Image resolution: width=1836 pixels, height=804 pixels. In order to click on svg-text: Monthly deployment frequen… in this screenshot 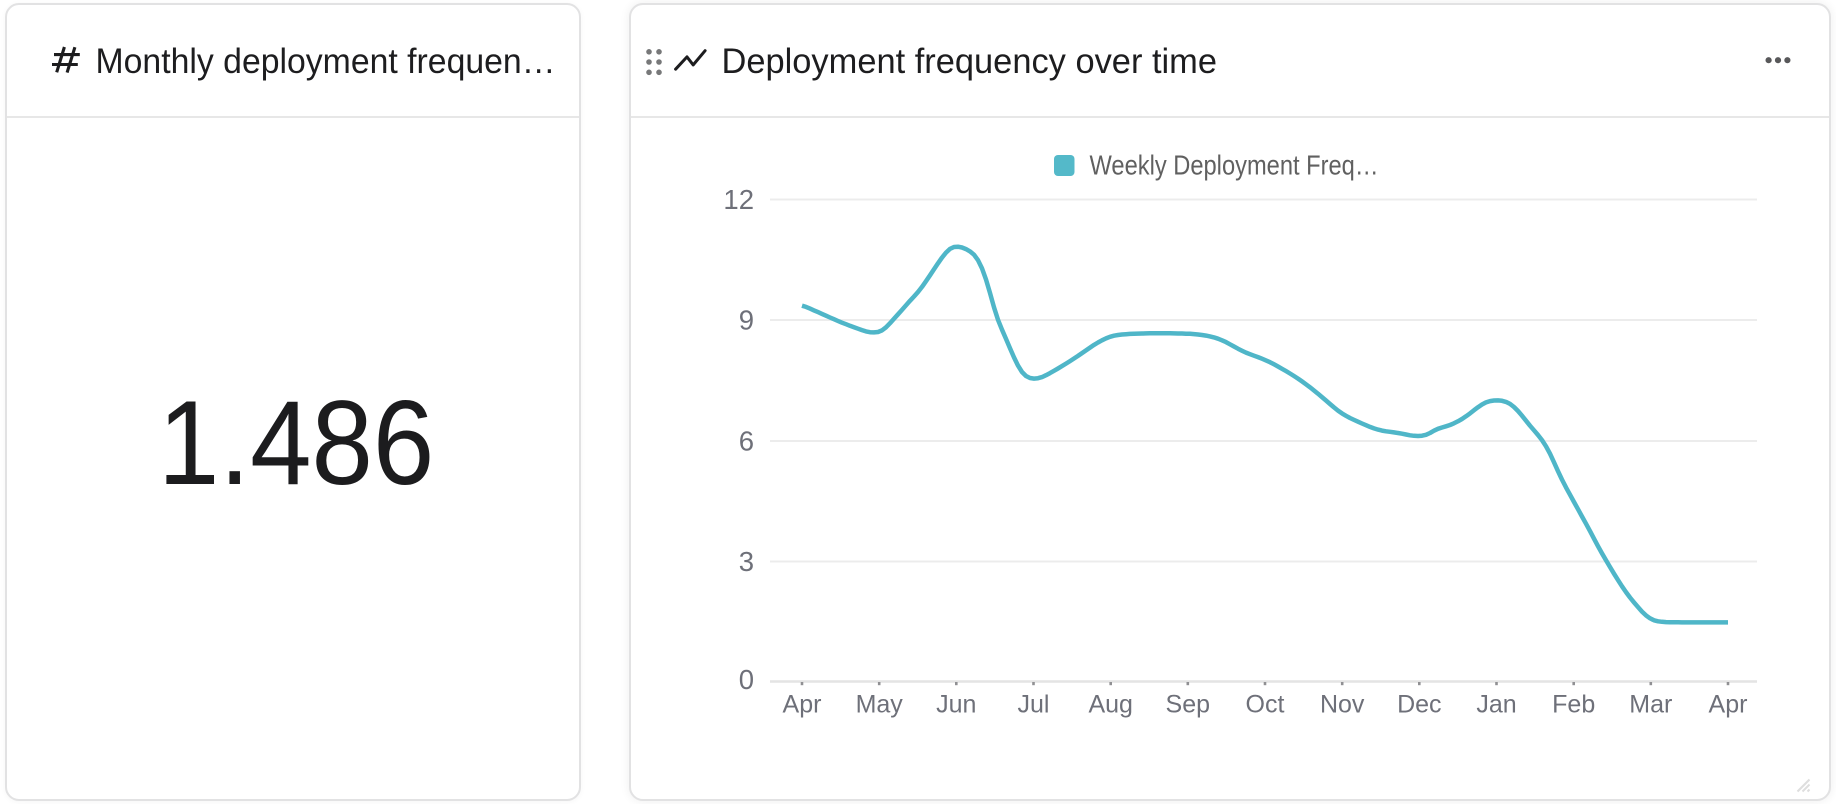, I will do `click(326, 61)`.